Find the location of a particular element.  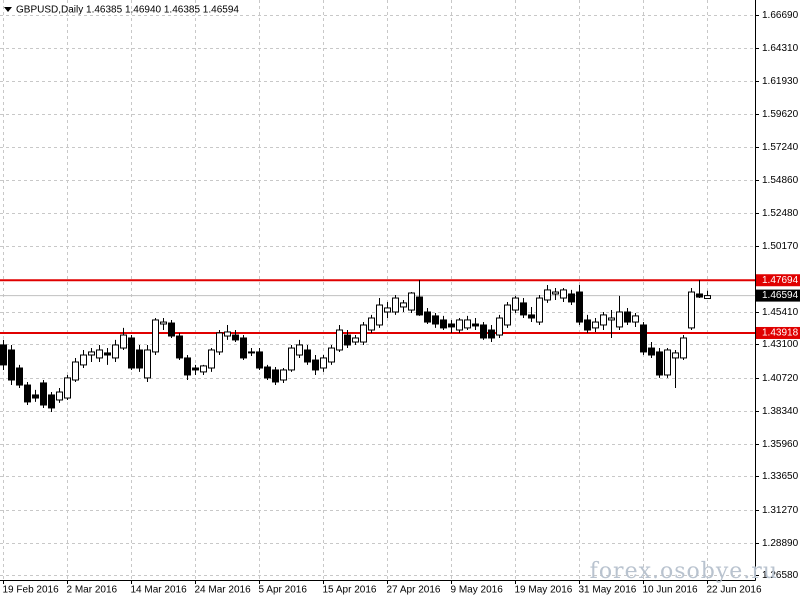

y-tick-label: 1.61930 is located at coordinates (780, 81).